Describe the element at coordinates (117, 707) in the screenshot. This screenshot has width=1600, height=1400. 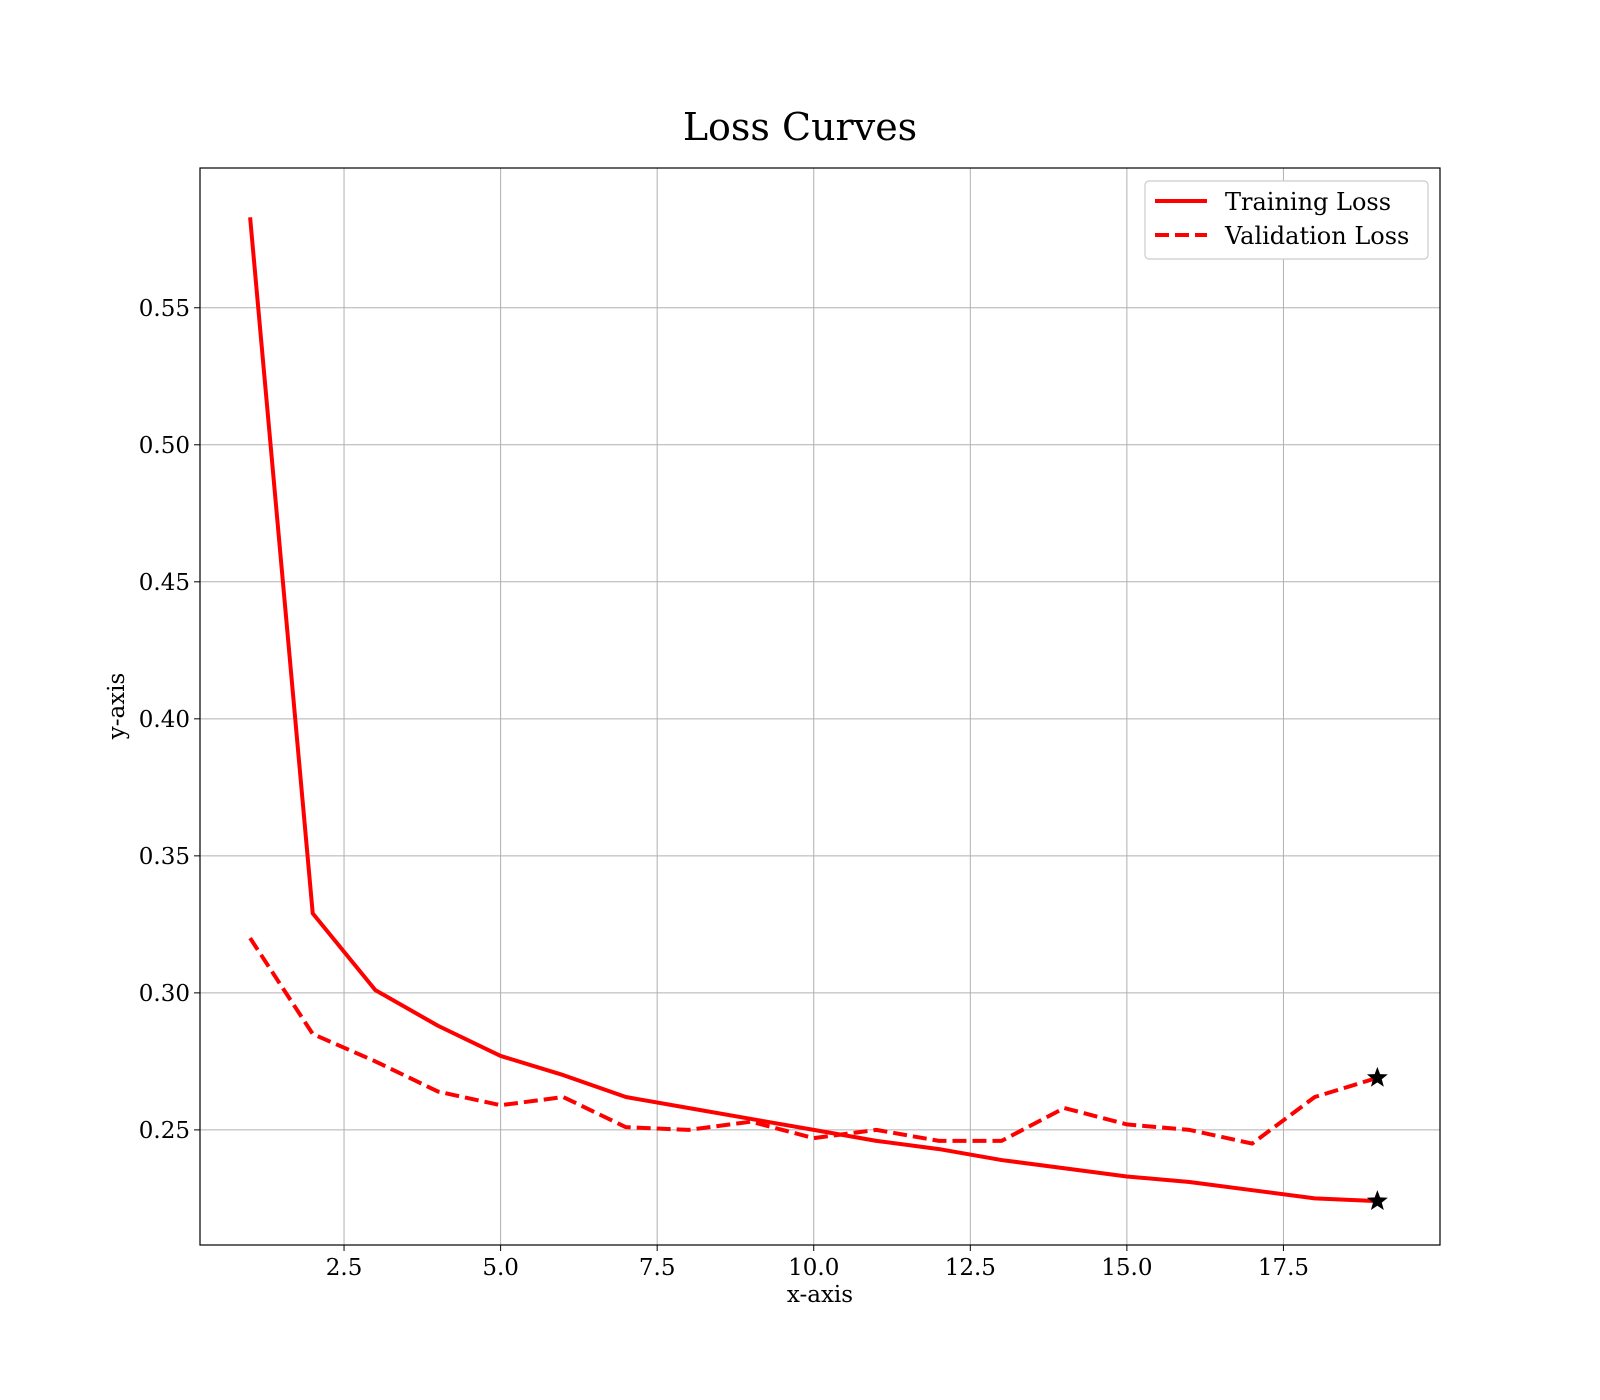
I see `y-axis-label: y-axis` at that location.